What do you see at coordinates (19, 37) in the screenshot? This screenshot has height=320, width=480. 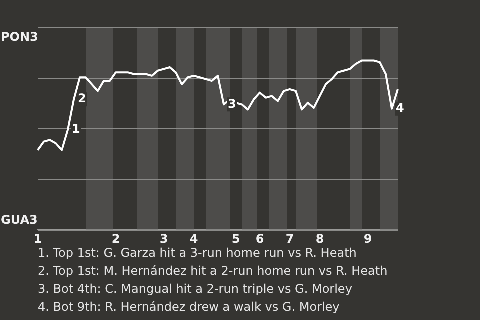 I see `text: PON3` at bounding box center [19, 37].